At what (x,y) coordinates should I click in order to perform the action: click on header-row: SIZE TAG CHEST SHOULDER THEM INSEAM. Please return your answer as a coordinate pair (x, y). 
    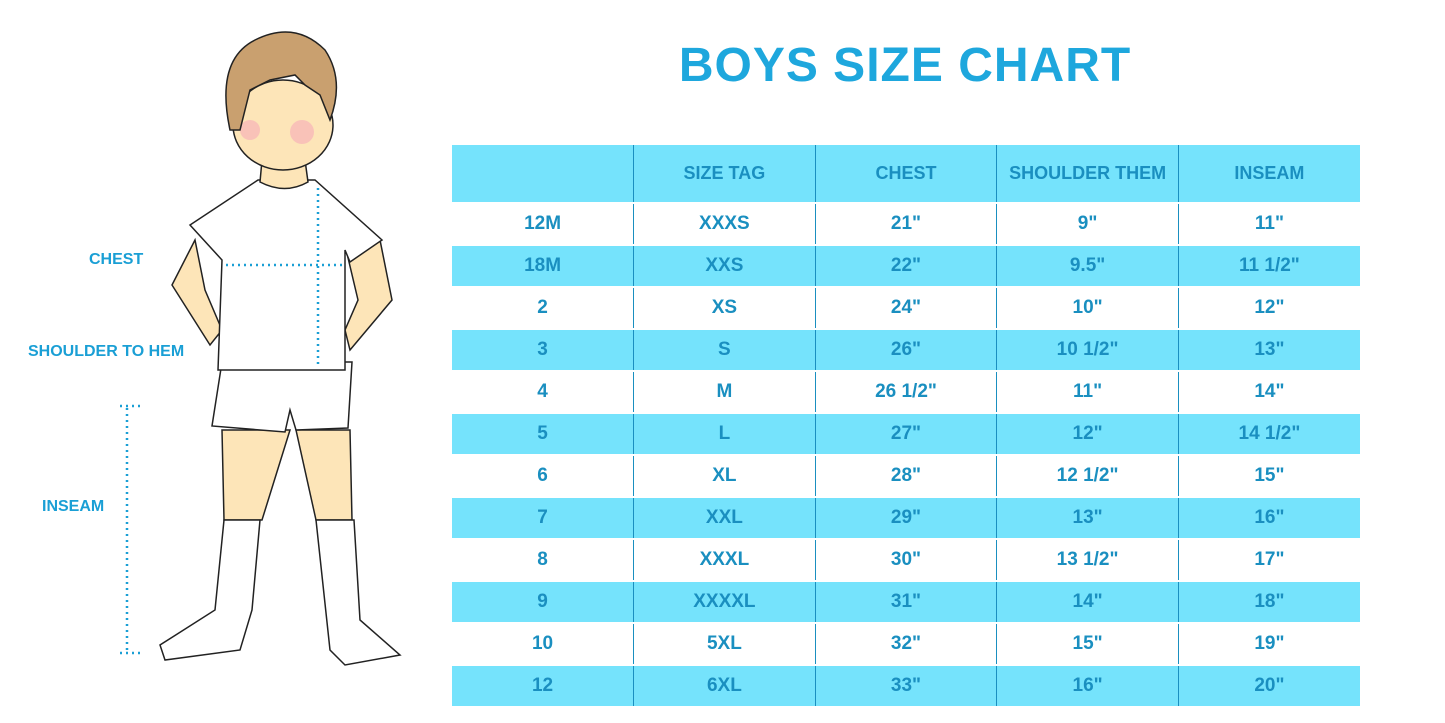
    Looking at the image, I should click on (906, 174).